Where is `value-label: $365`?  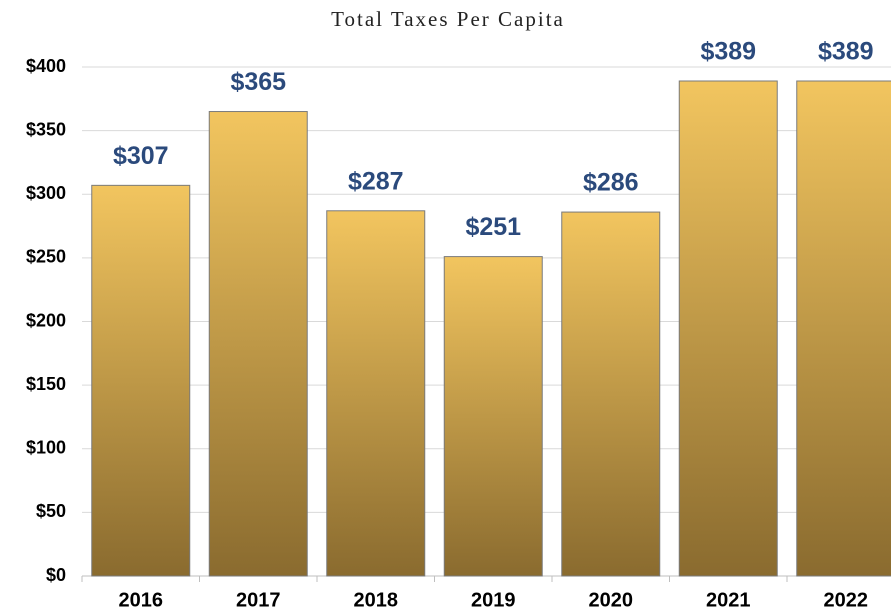 value-label: $365 is located at coordinates (258, 82).